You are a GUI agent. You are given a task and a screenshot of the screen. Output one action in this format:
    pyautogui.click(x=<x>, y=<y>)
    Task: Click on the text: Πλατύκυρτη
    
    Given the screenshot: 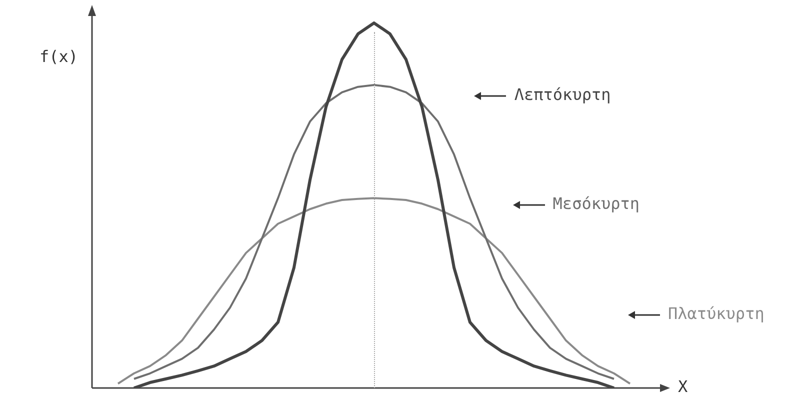 What is the action you would take?
    pyautogui.click(x=716, y=313)
    